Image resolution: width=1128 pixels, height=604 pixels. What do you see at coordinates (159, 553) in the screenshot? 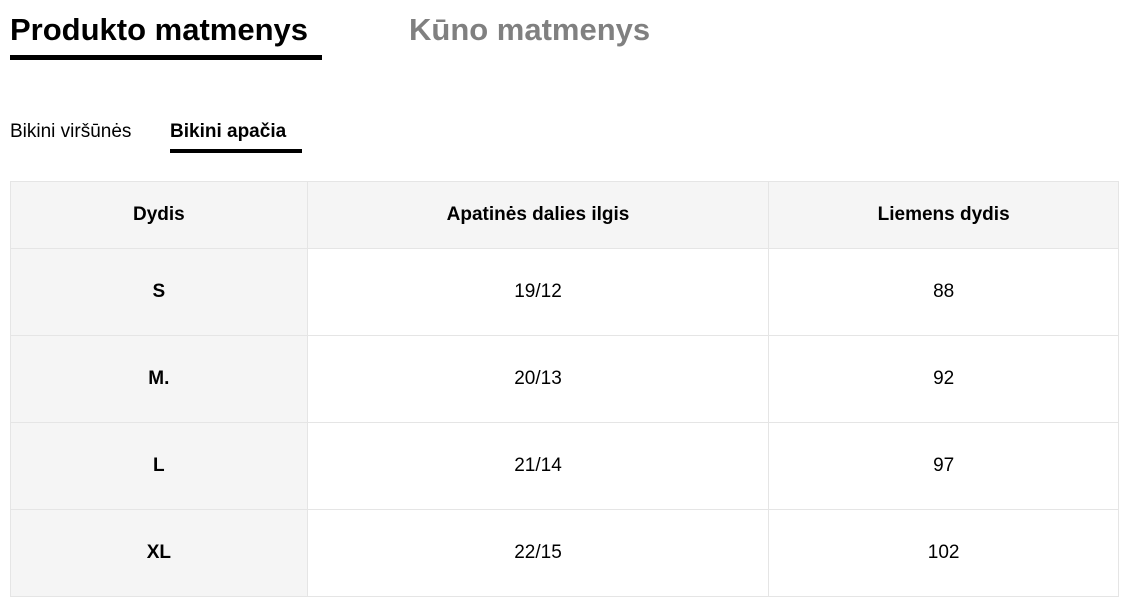
I see `size-cell: XL` at bounding box center [159, 553].